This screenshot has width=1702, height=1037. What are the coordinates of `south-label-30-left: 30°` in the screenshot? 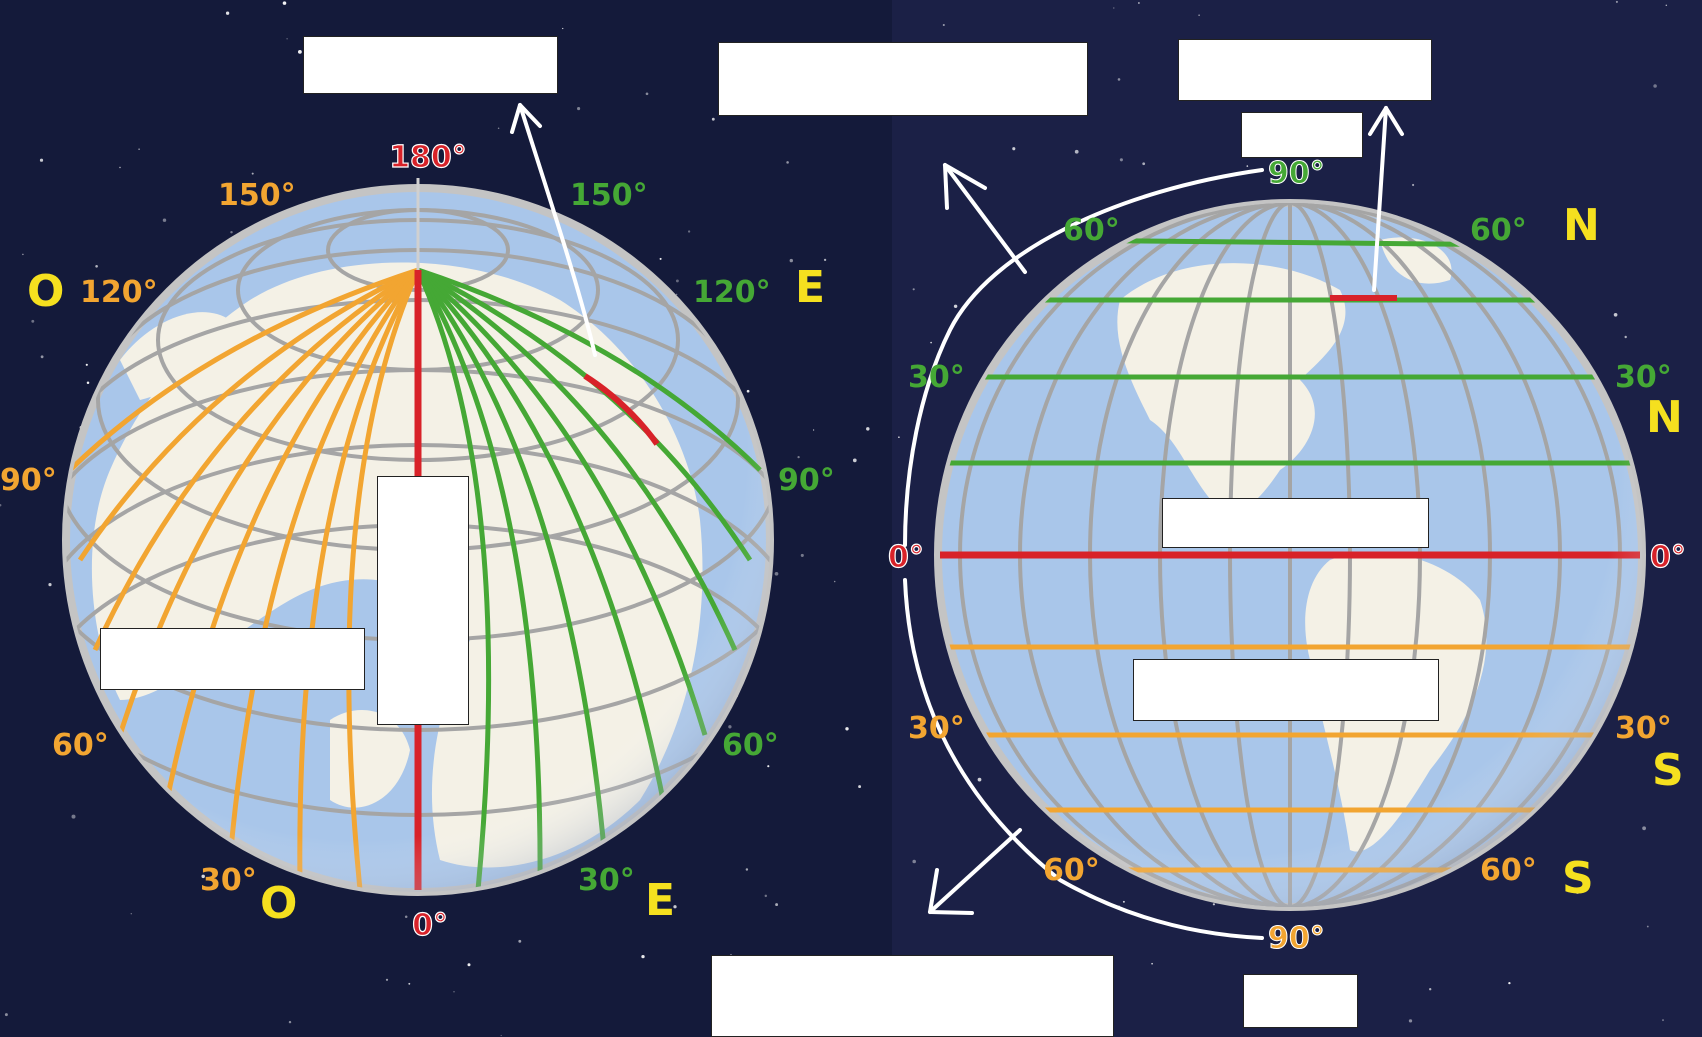 It's located at (936, 728).